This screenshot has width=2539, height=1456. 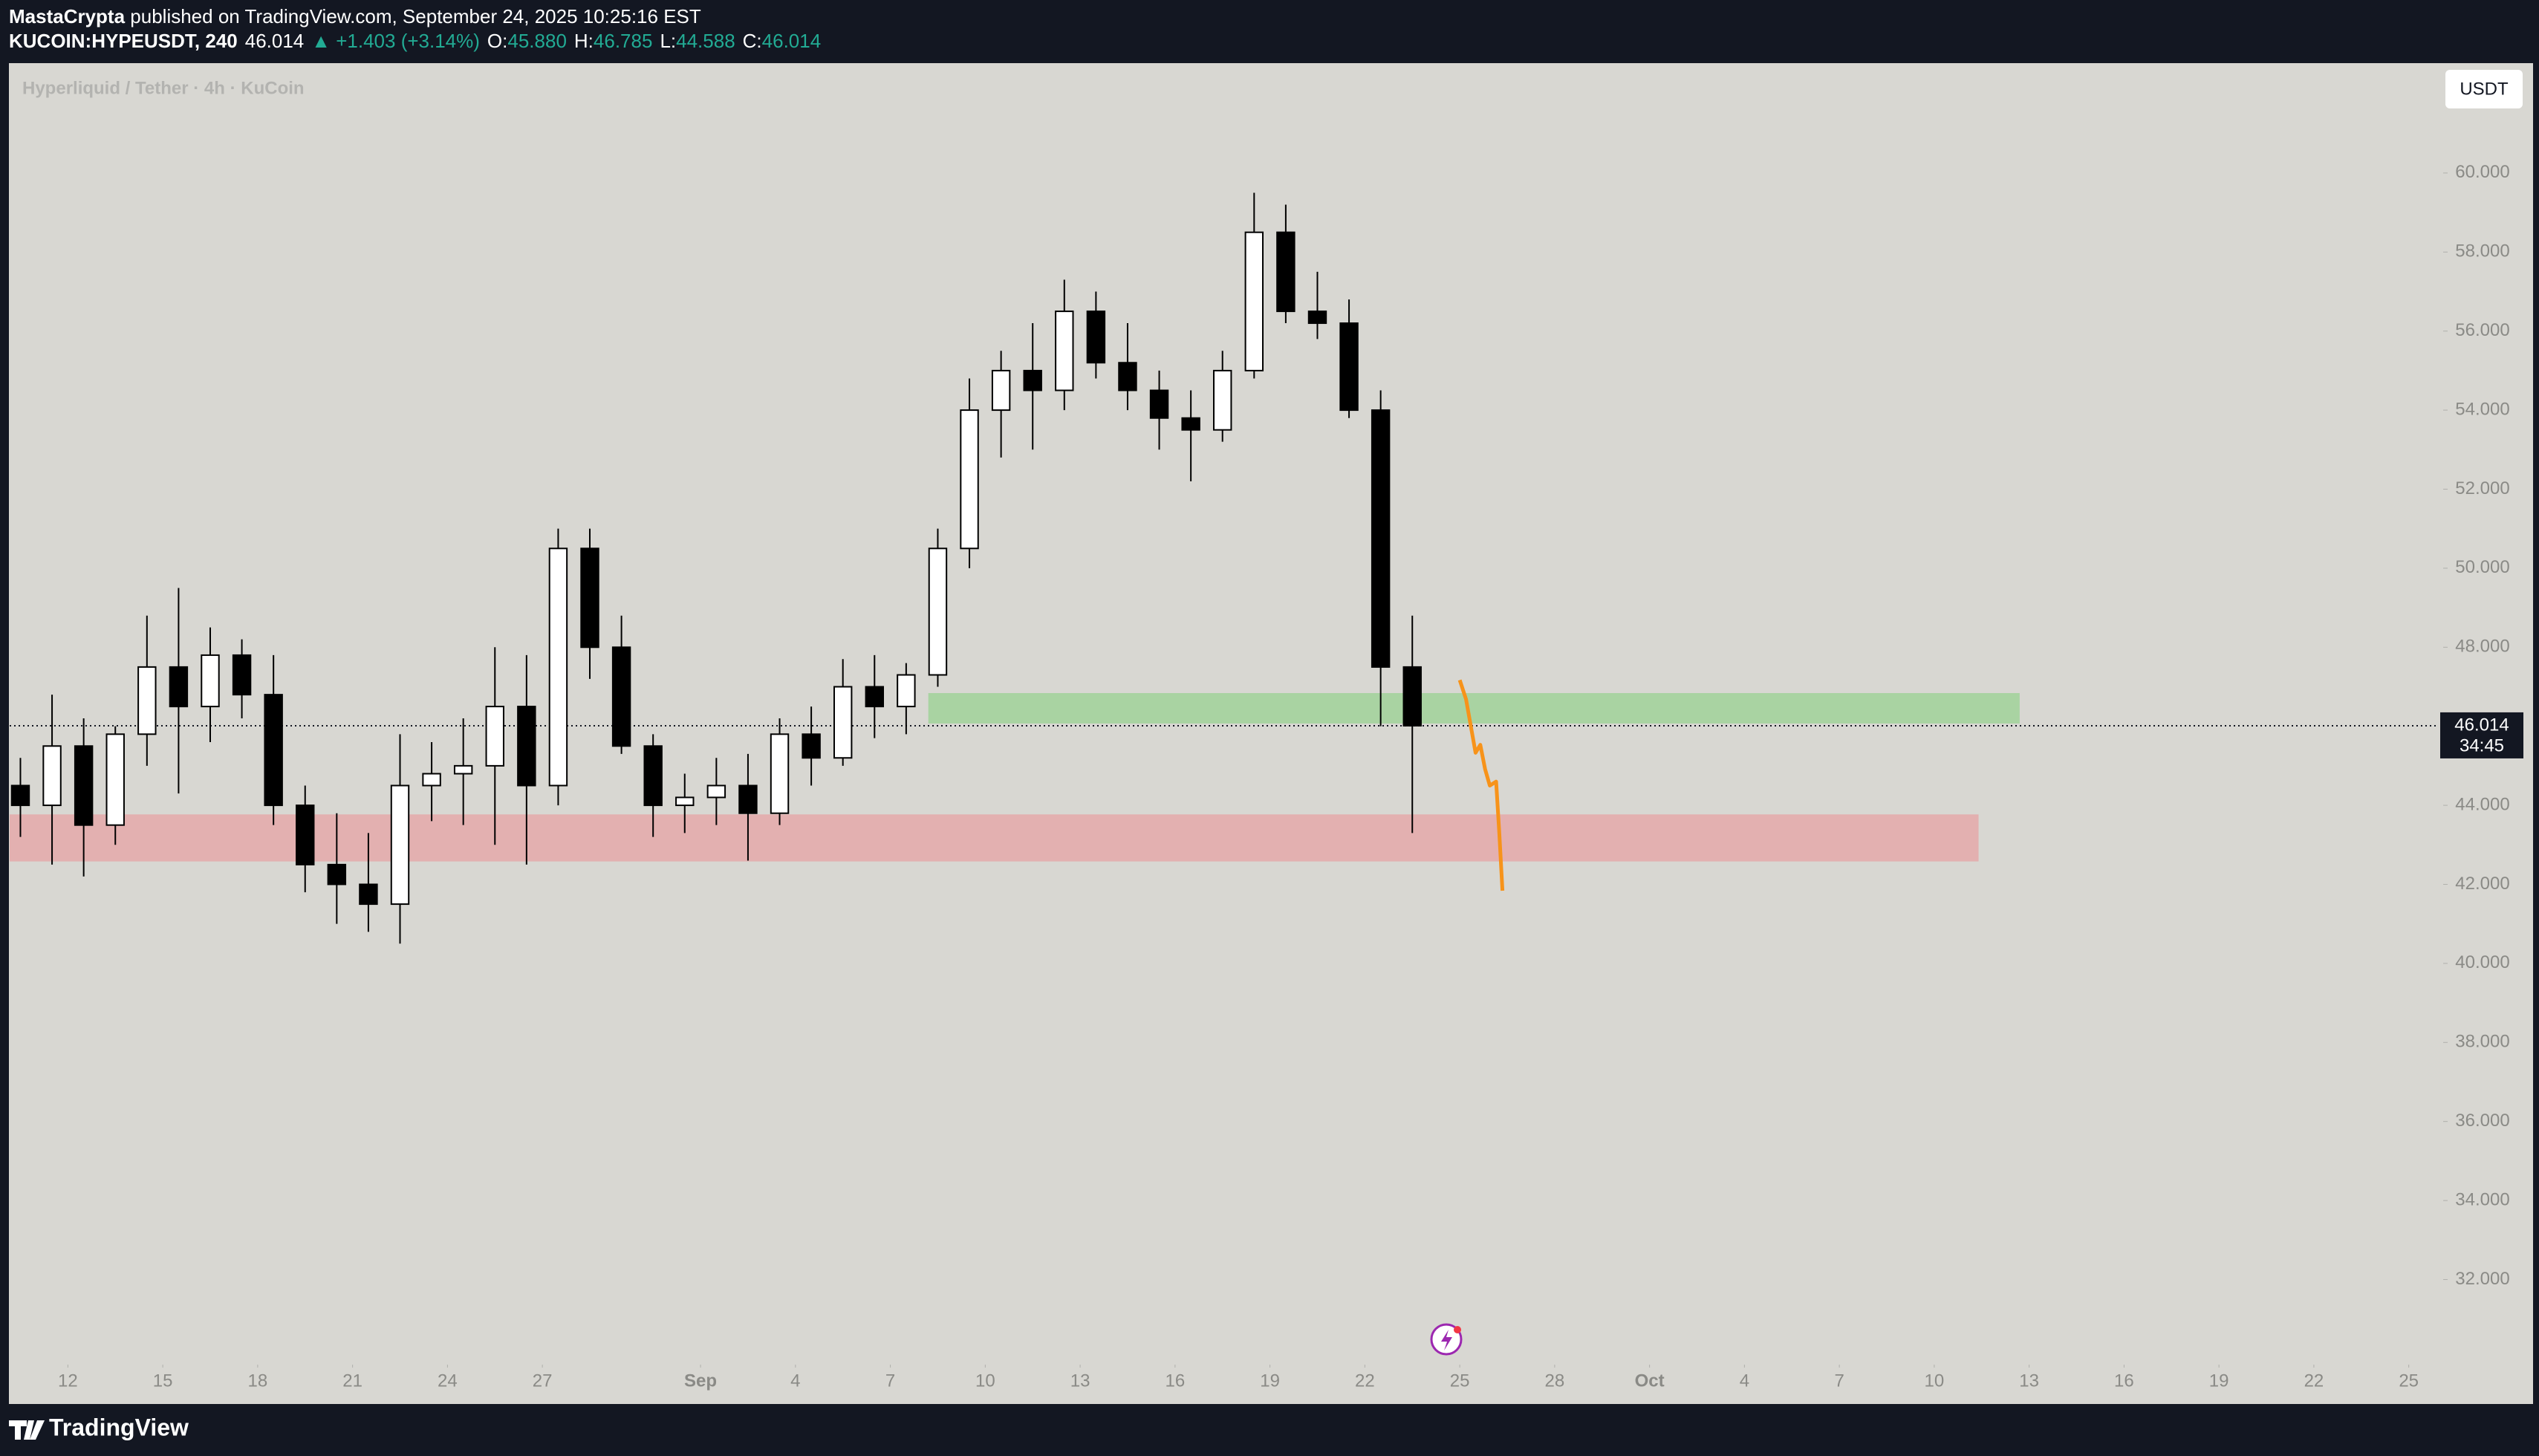 I want to click on x-tick-label: 18, so click(x=258, y=1381).